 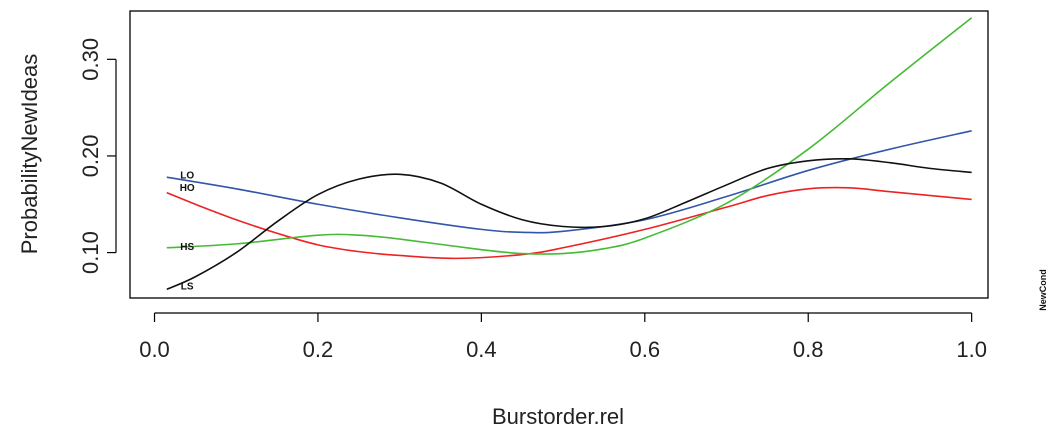 I want to click on x-tick-label: 0.2, so click(x=318, y=349).